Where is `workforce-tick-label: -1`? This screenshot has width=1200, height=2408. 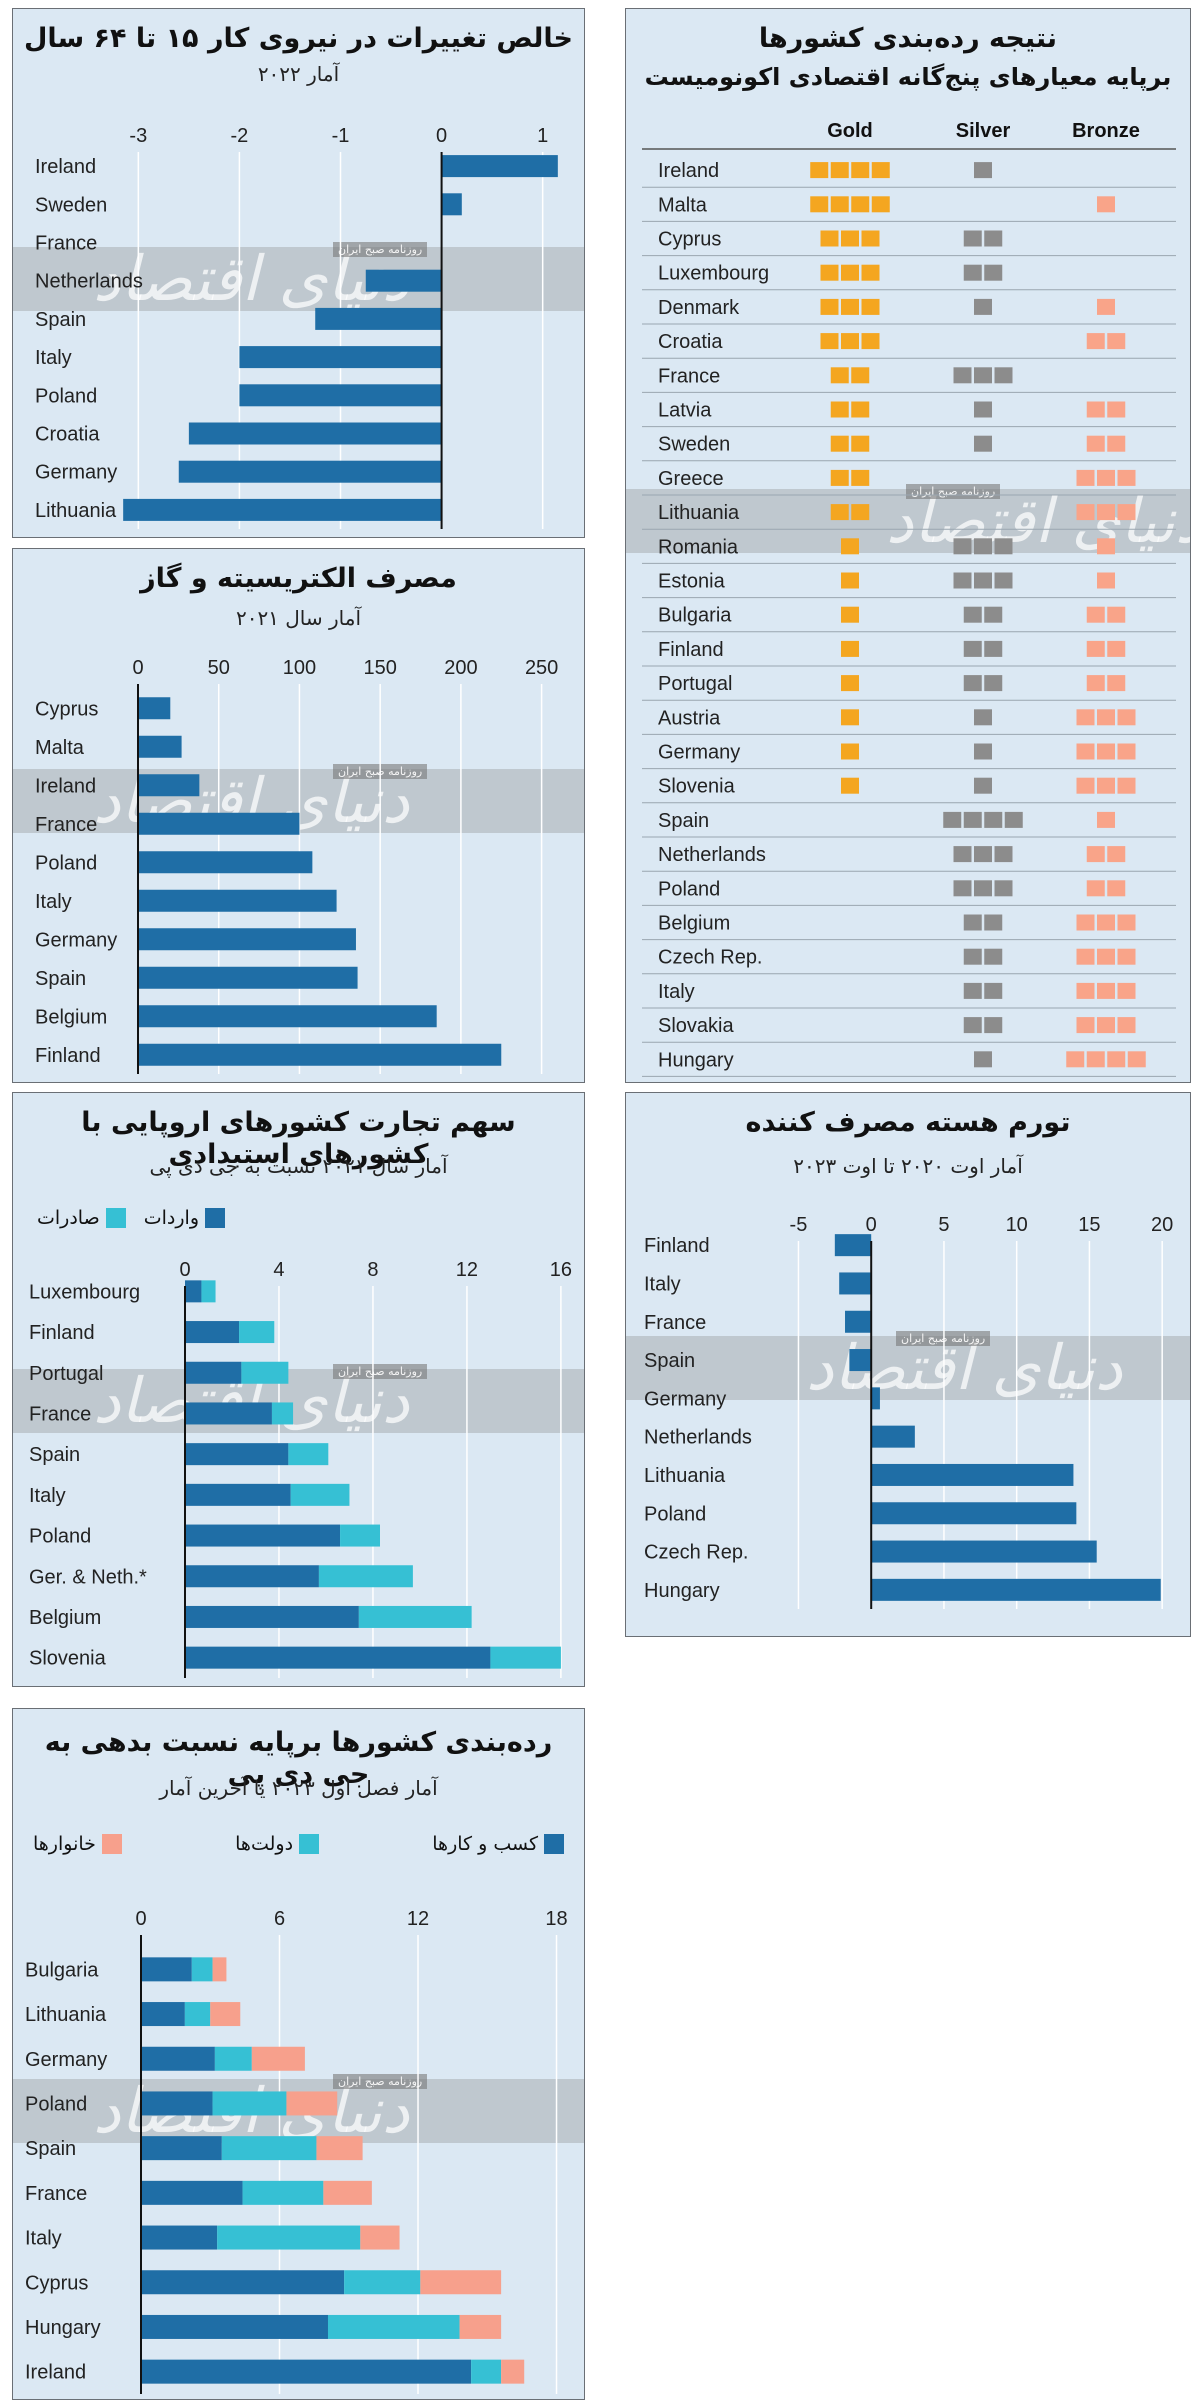 workforce-tick-label: -1 is located at coordinates (341, 136).